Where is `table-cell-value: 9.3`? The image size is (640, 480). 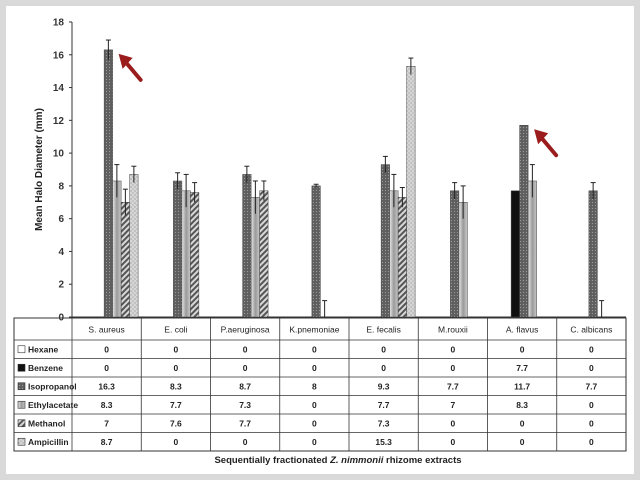 table-cell-value: 9.3 is located at coordinates (384, 386).